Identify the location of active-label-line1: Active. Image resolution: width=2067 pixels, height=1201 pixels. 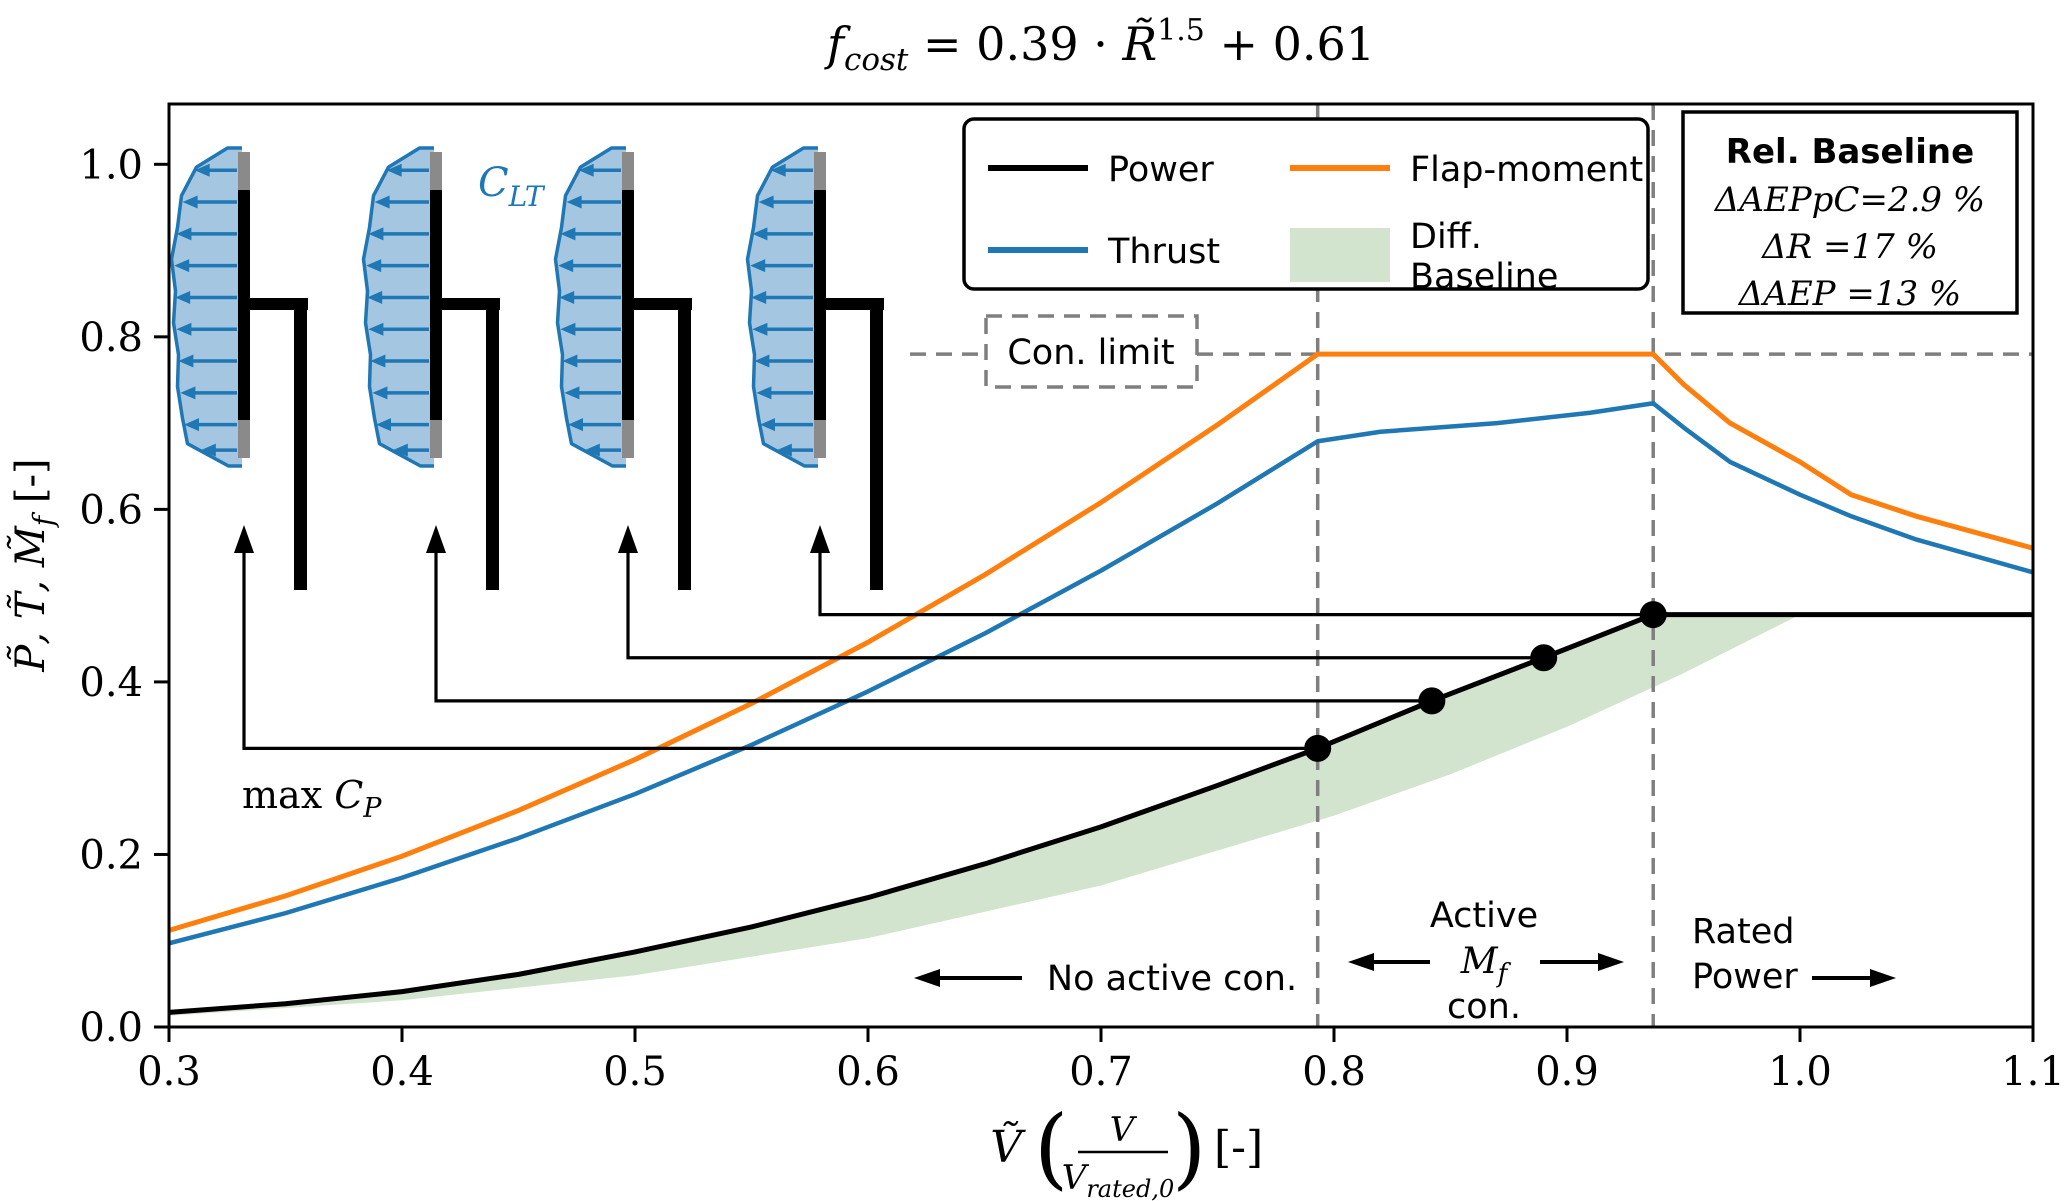
(1484, 916).